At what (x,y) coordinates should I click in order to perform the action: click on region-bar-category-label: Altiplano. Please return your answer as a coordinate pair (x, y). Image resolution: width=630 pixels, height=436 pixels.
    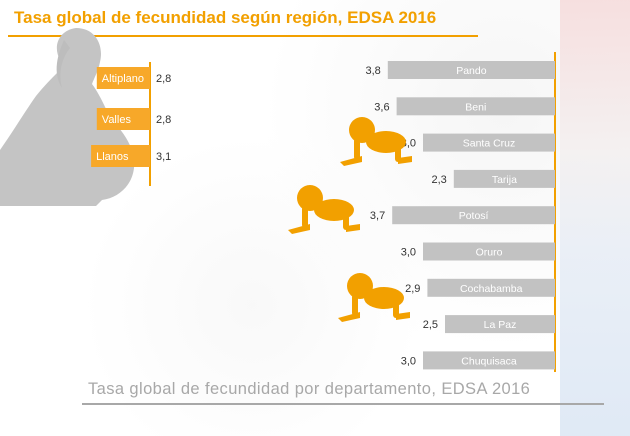
    Looking at the image, I should click on (123, 79).